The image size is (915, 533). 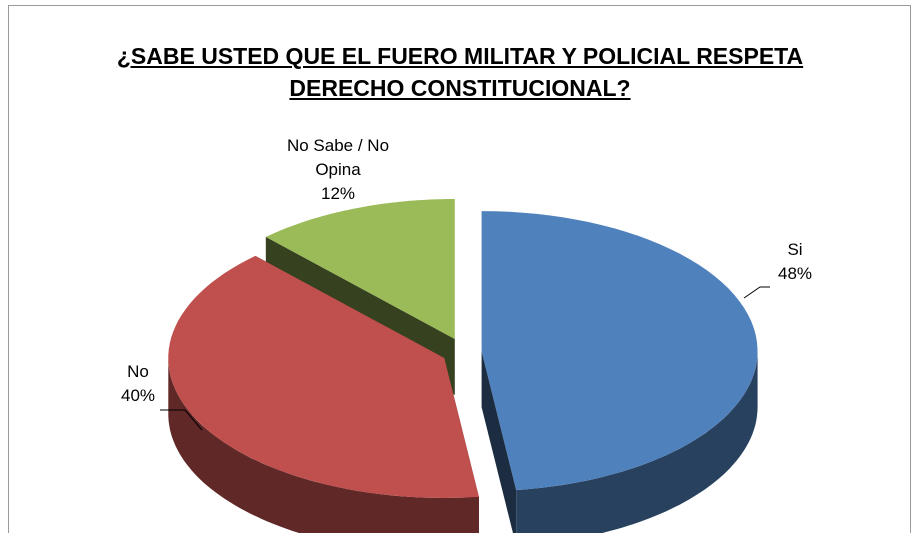 I want to click on data-label-category: No, so click(x=138, y=371).